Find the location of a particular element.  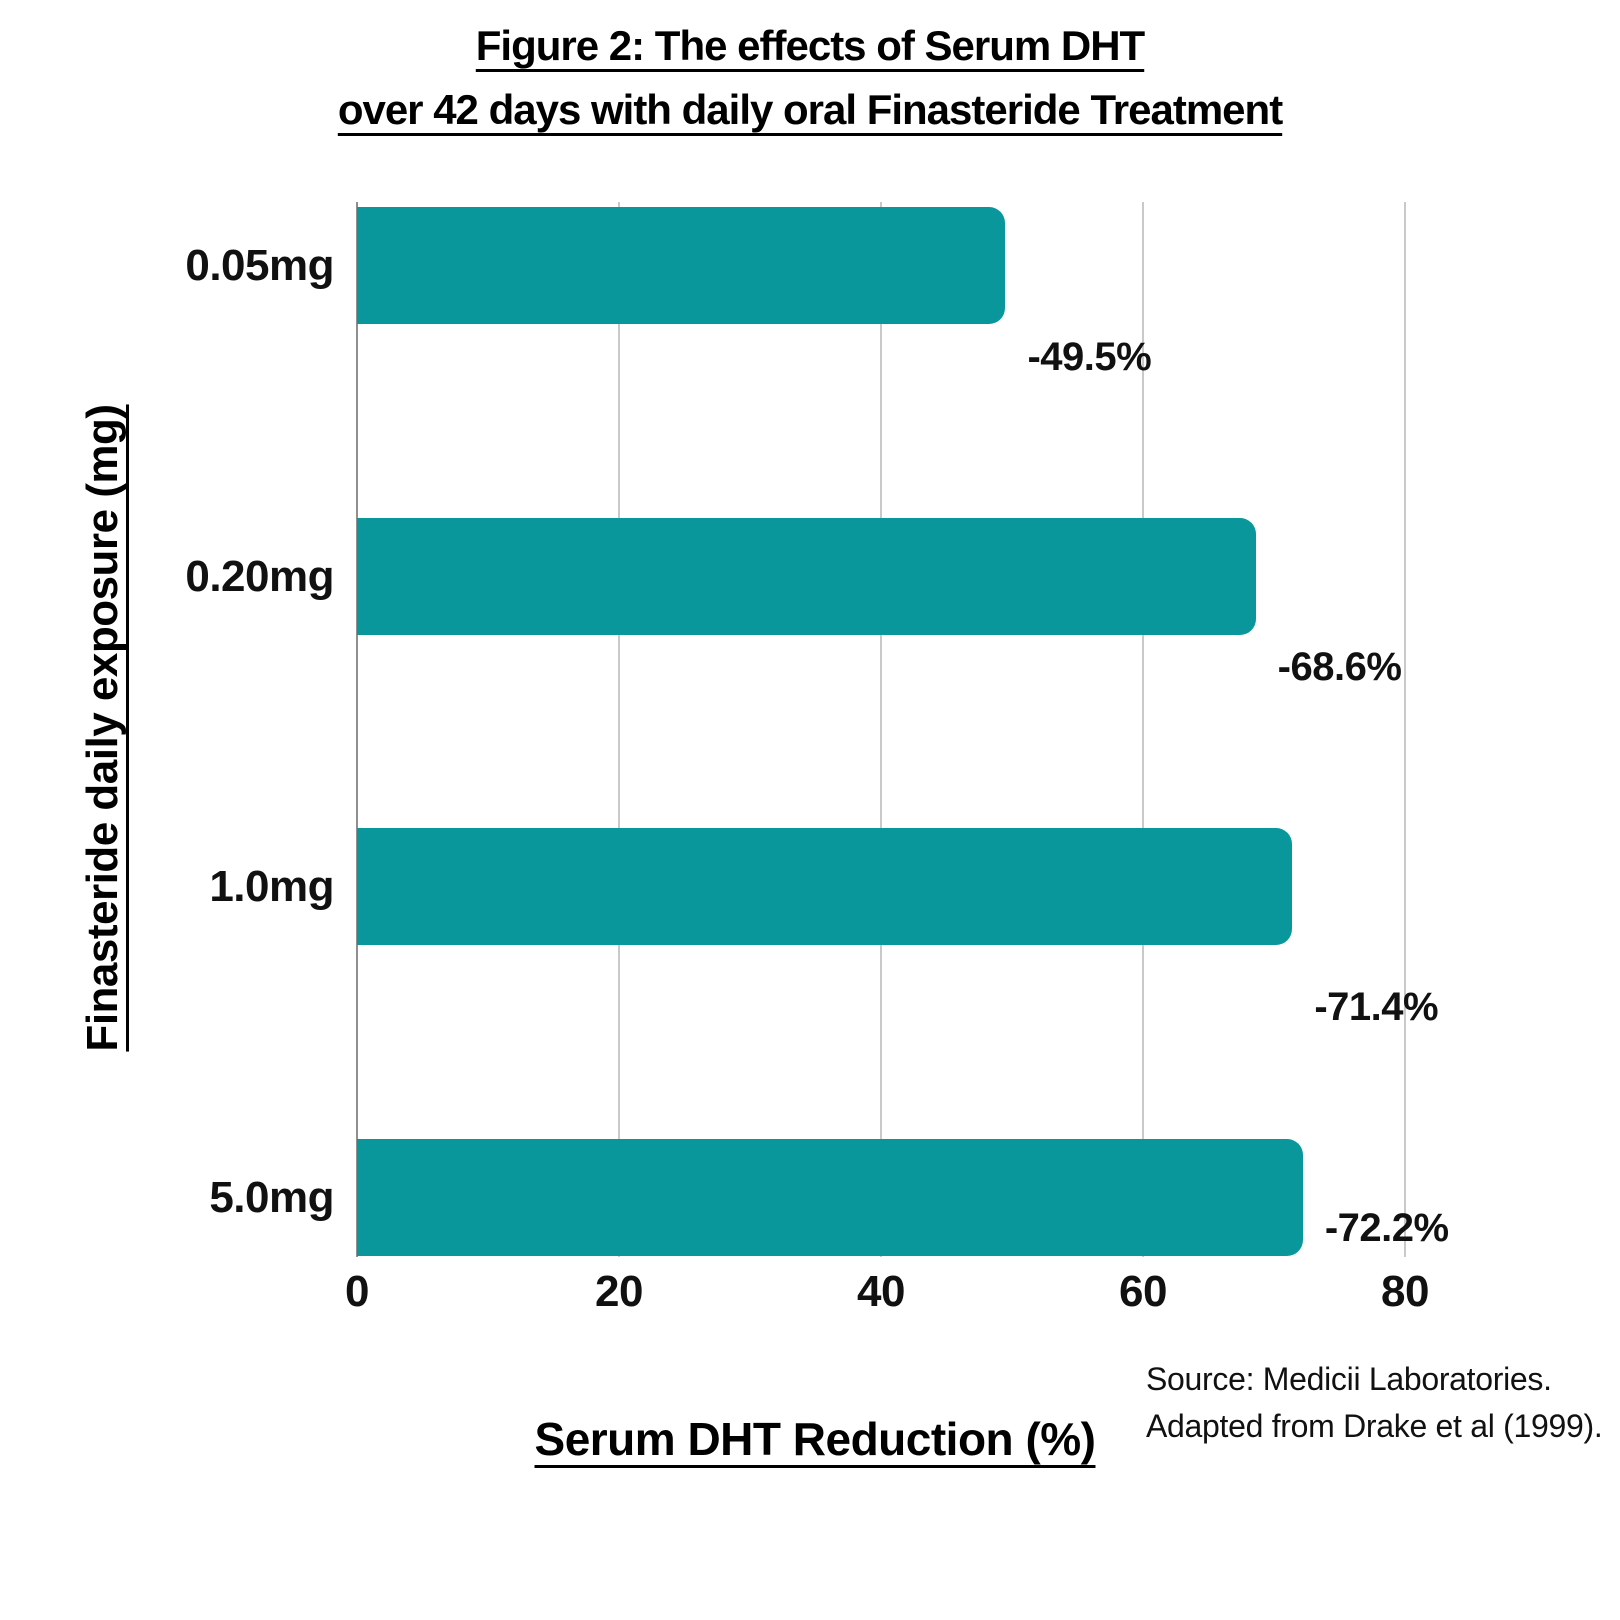

value-label-0.05mg: -49.5% is located at coordinates (1089, 357).